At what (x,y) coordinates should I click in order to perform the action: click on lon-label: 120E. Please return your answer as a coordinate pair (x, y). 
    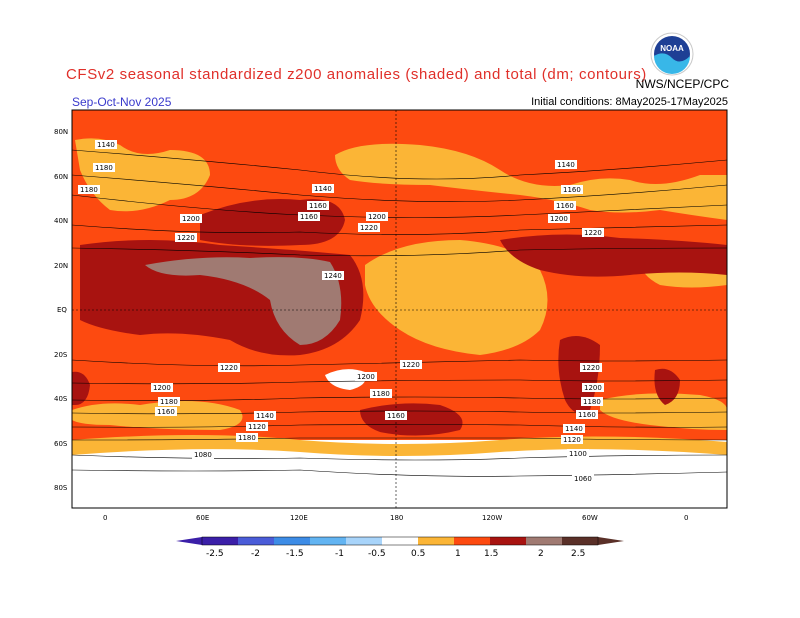
    Looking at the image, I should click on (299, 518).